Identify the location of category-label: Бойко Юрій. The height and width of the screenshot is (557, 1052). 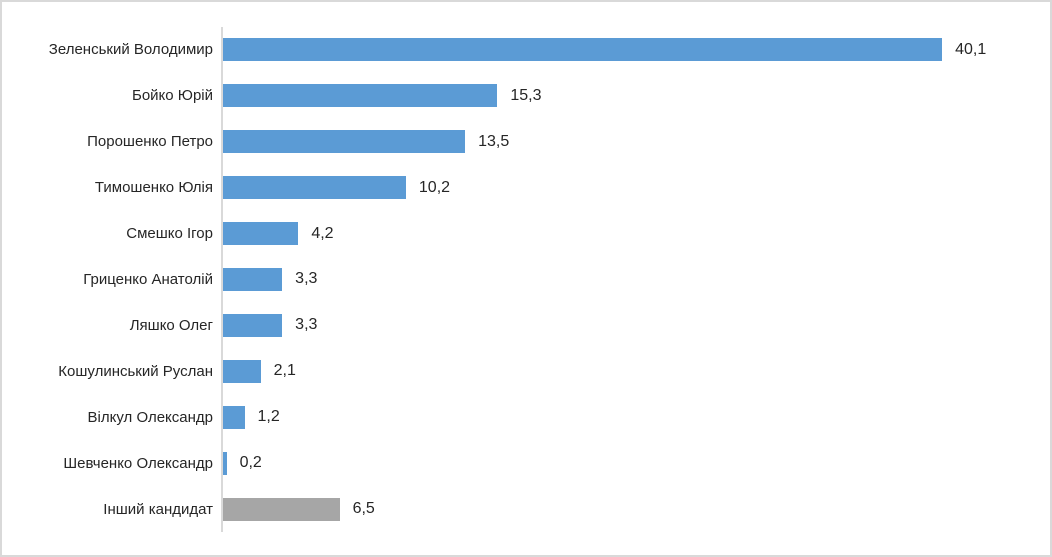
(172, 96).